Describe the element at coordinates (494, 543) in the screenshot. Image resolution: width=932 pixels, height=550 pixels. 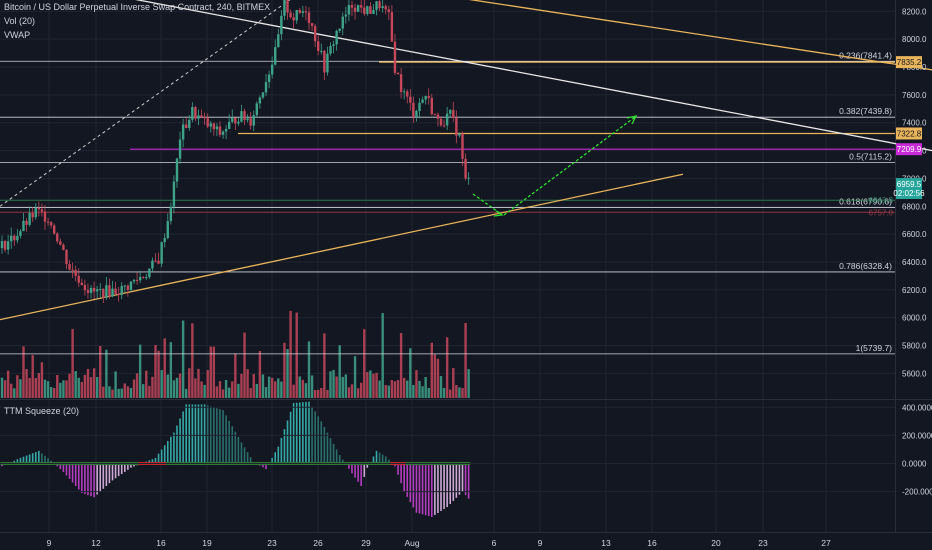
I see `time-axis-label-8: 6` at that location.